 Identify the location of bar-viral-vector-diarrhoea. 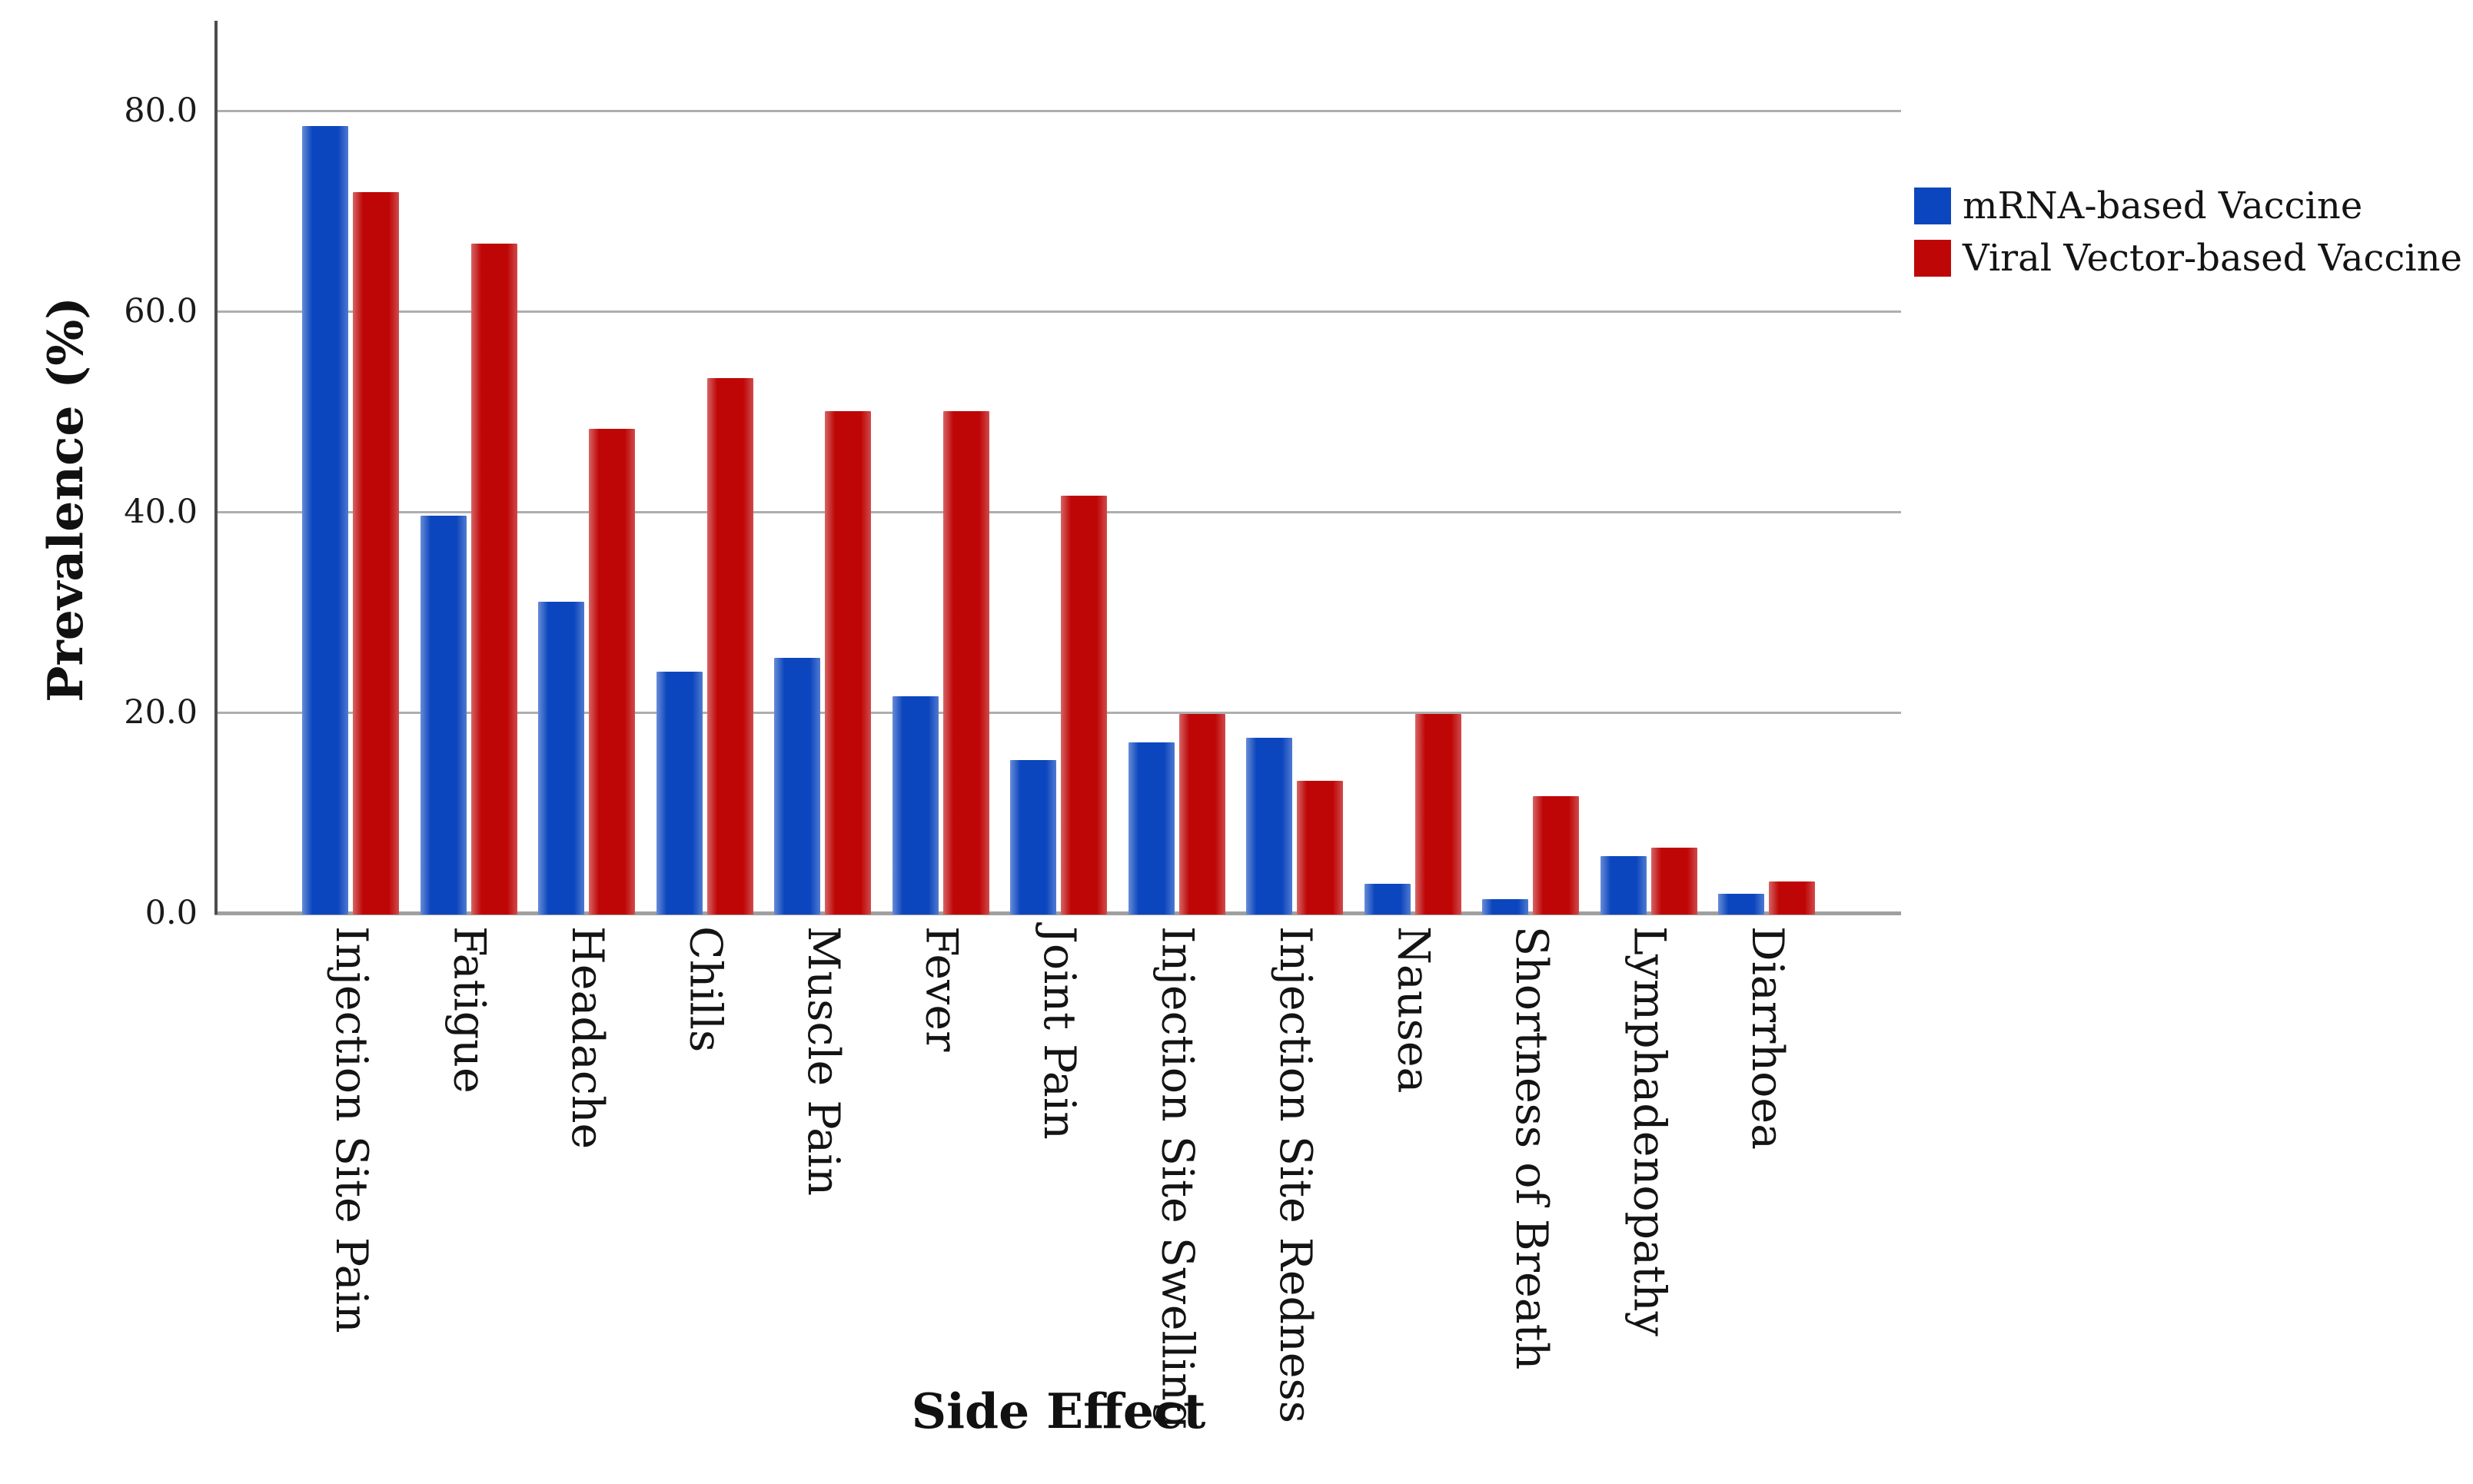
(1792, 898).